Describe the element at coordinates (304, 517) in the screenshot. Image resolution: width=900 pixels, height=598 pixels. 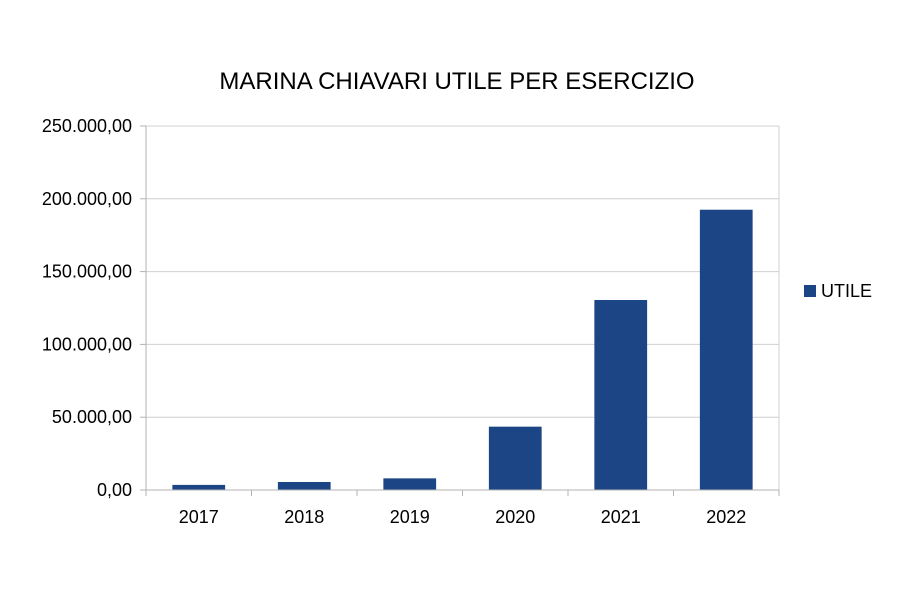
I see `x-tick-label: 2018` at that location.